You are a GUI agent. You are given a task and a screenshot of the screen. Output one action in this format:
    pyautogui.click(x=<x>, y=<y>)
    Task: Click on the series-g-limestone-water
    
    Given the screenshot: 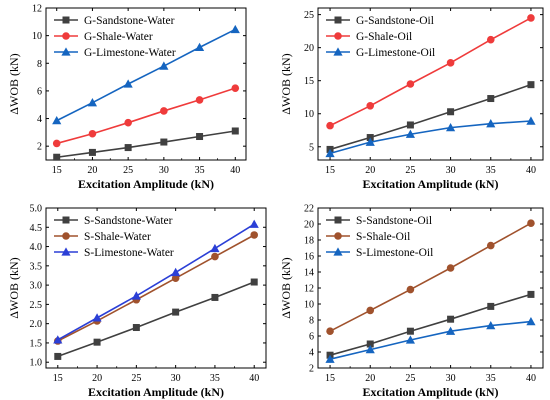 What is the action you would take?
    pyautogui.click(x=146, y=74)
    